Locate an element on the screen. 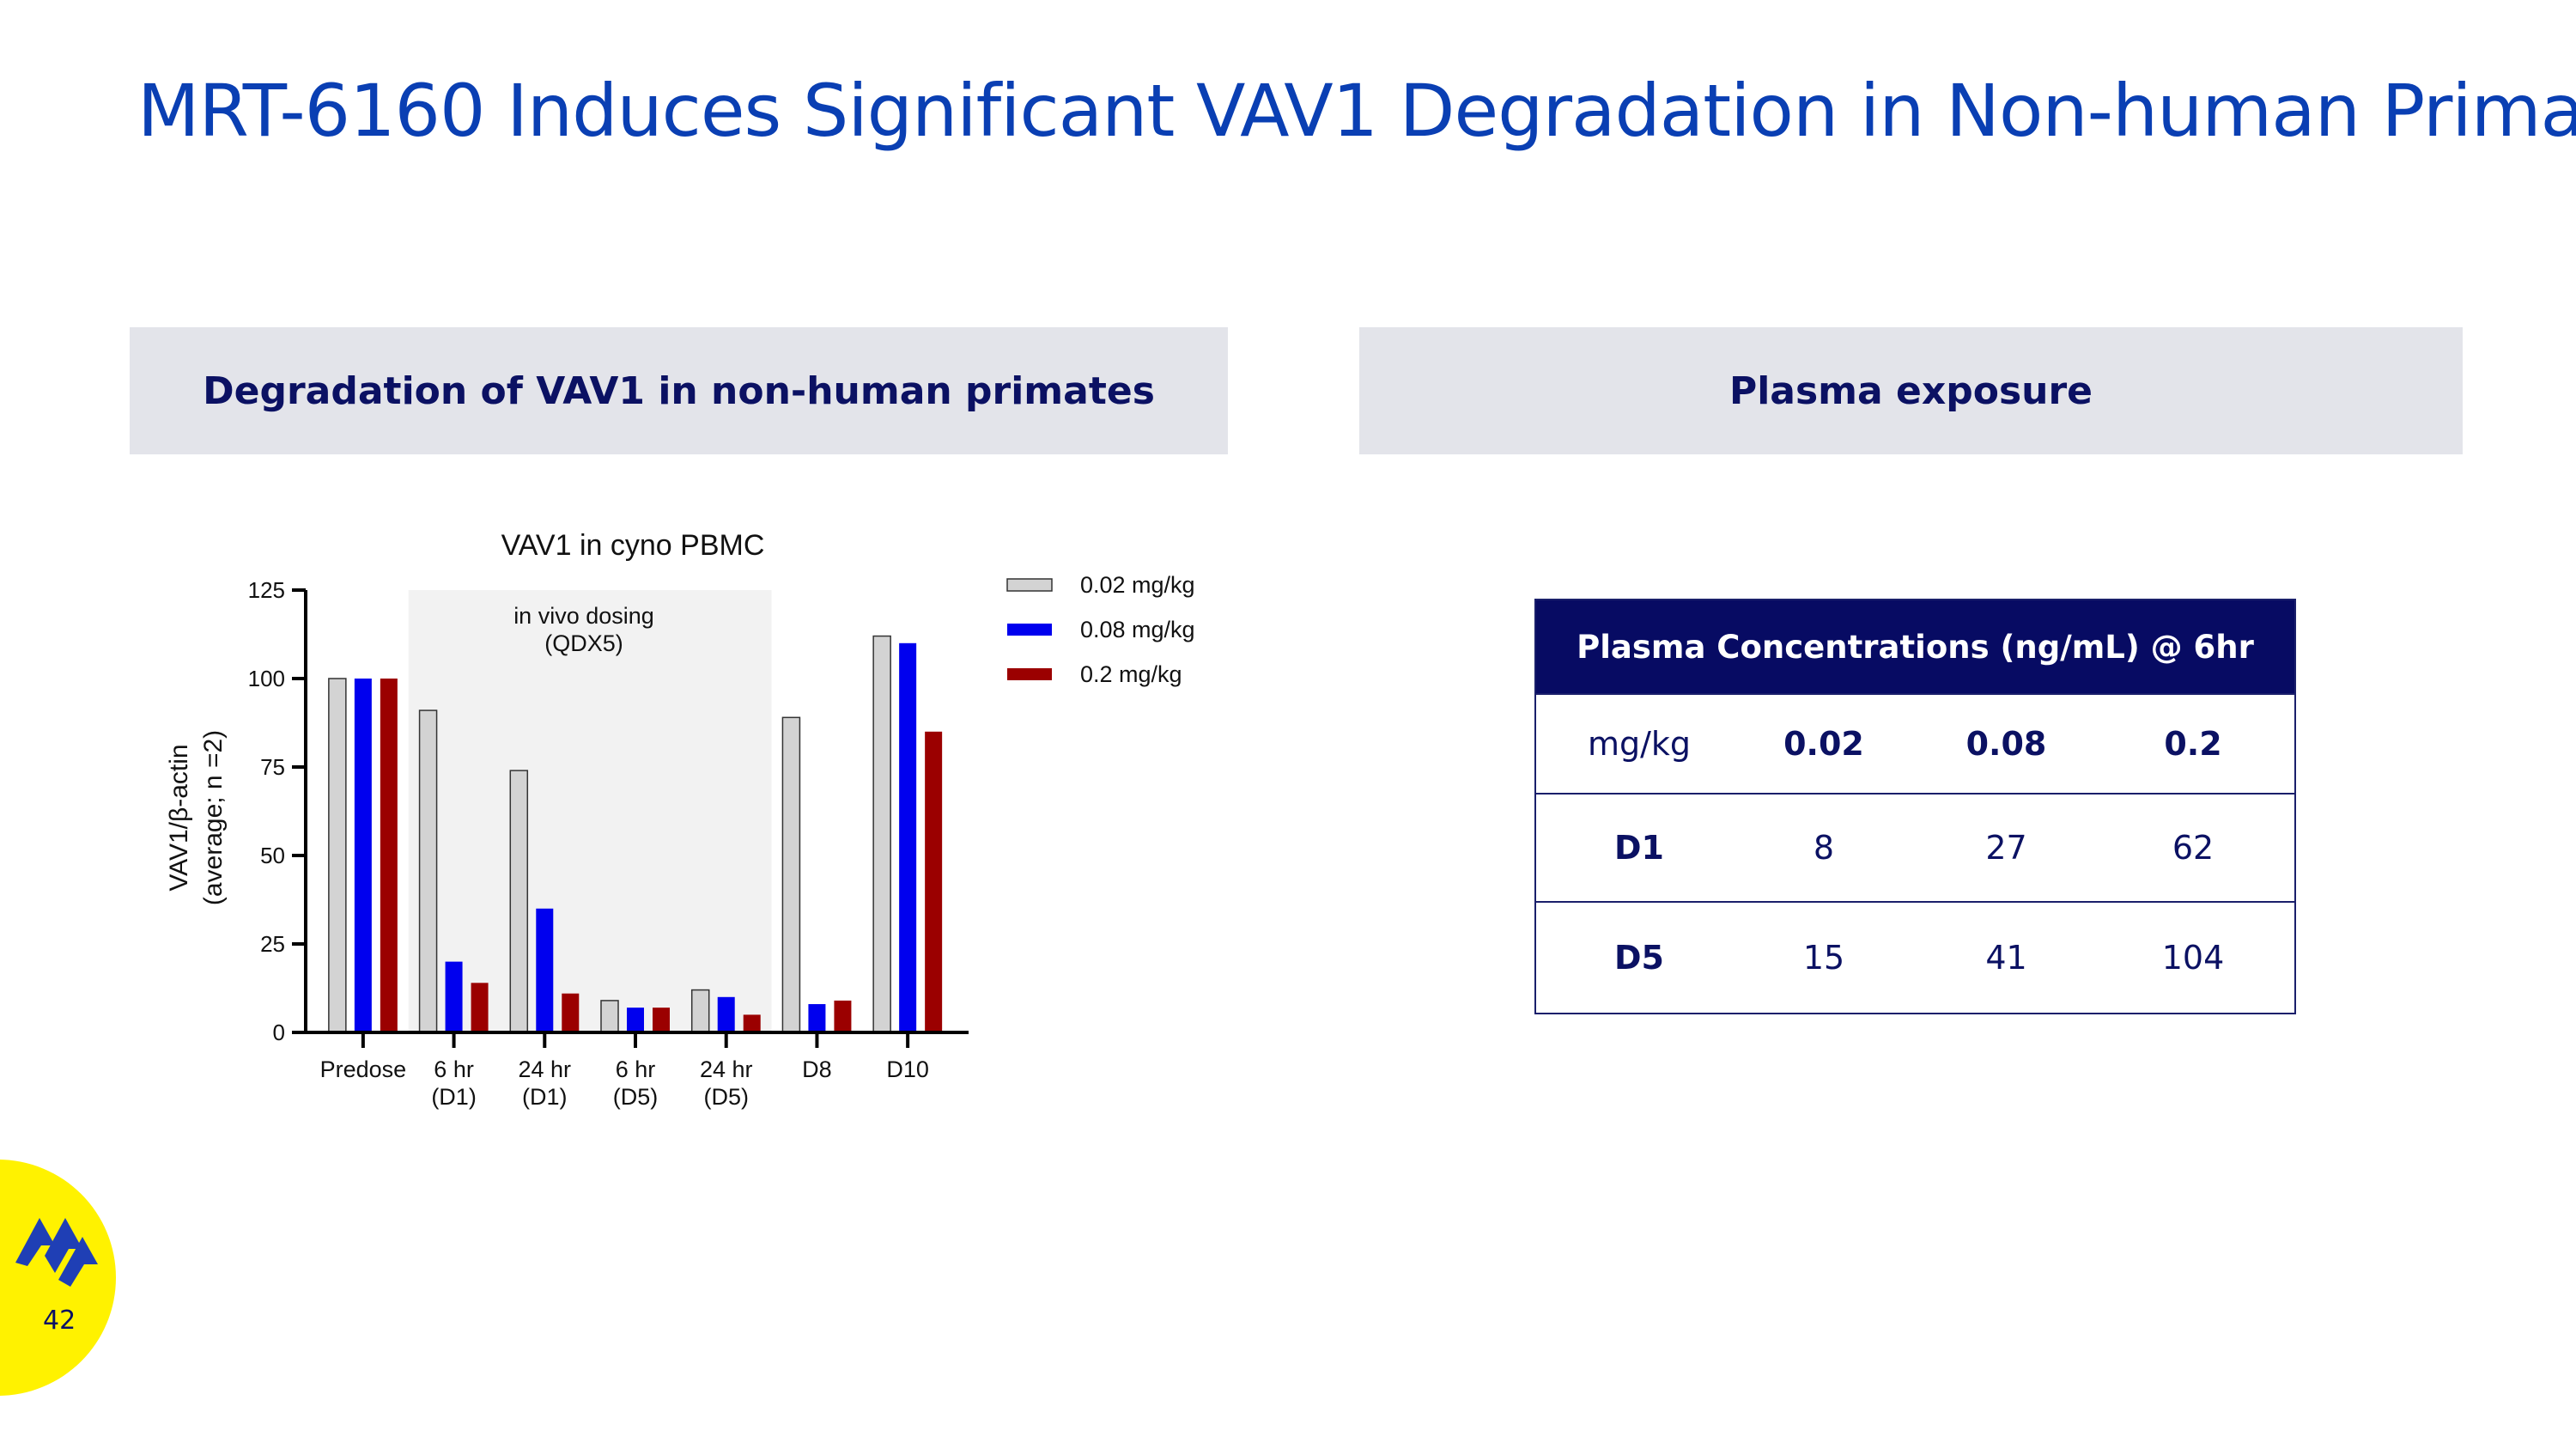 The height and width of the screenshot is (1449, 2576). x-tick-label-6: D10 is located at coordinates (907, 1069).